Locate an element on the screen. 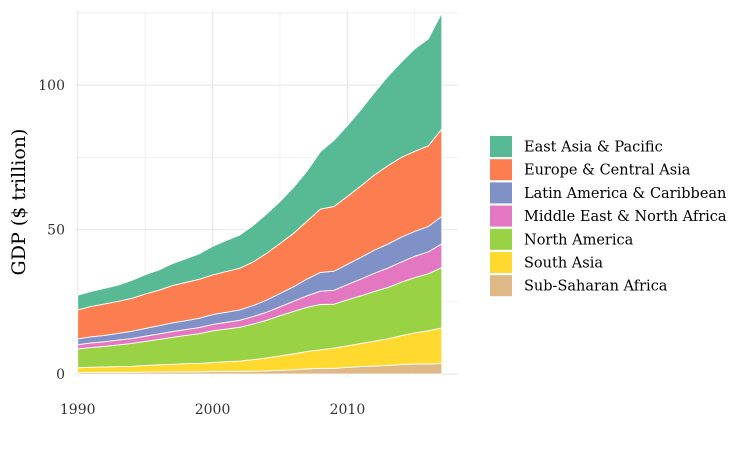  y-tick-label: 100 is located at coordinates (51, 86).